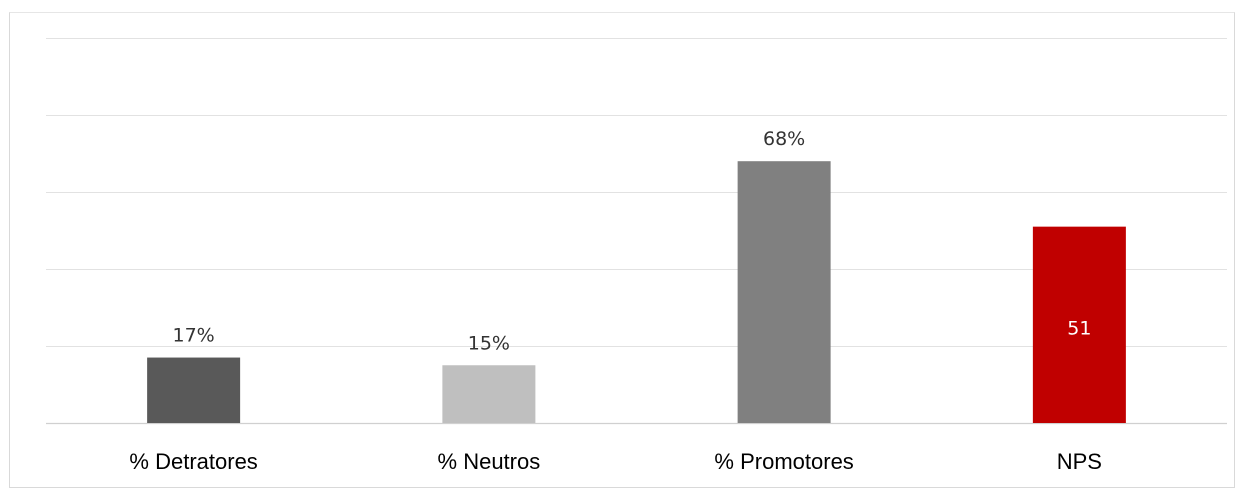  What do you see at coordinates (489, 343) in the screenshot?
I see `data-label: 15%` at bounding box center [489, 343].